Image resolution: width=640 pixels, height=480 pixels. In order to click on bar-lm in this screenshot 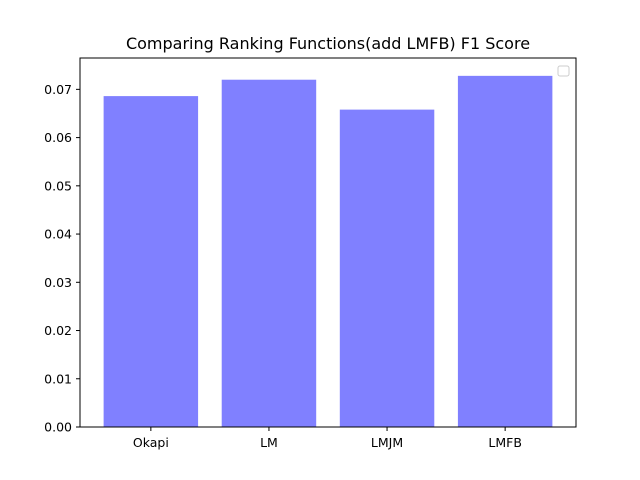, I will do `click(269, 253)`.